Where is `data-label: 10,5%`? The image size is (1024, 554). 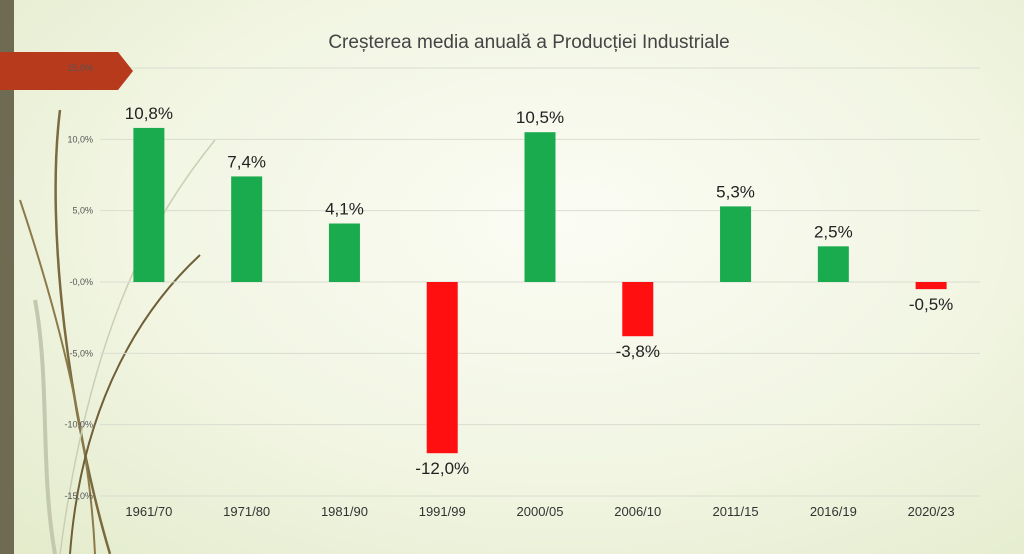 data-label: 10,5% is located at coordinates (540, 117).